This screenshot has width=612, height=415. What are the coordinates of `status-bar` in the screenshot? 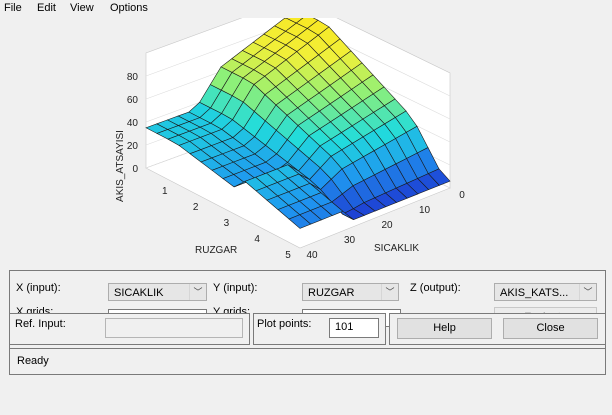 It's located at (307, 361).